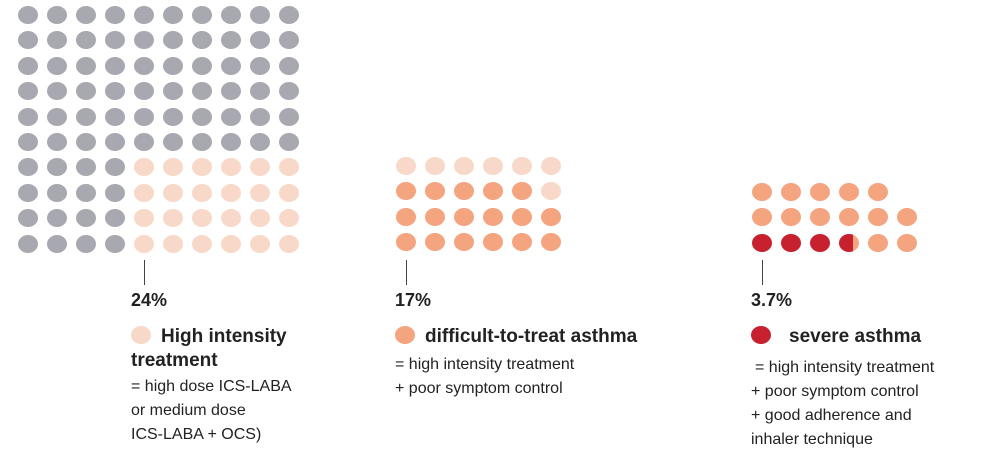  I want to click on partial-highlighted-dot, so click(849, 242).